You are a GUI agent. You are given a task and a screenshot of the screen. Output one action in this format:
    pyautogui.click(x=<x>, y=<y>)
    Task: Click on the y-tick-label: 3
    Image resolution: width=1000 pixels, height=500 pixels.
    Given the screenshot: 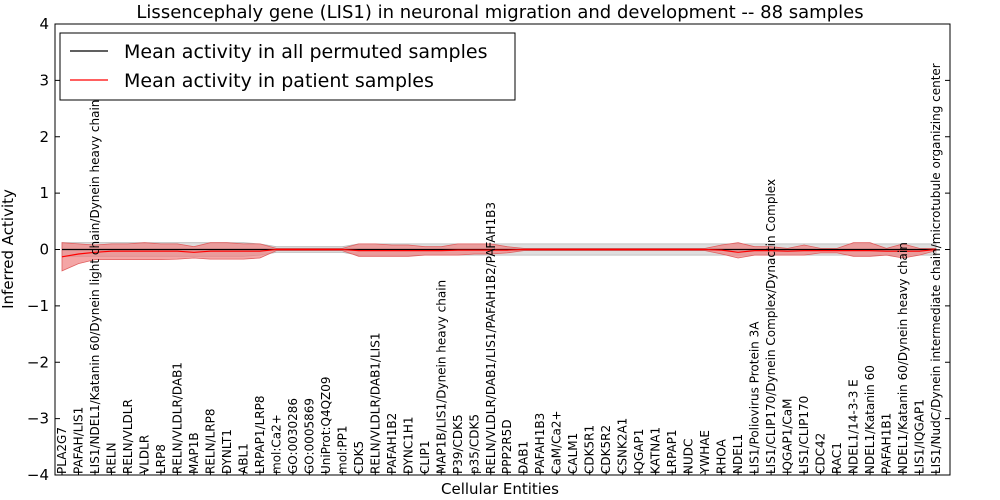 What is the action you would take?
    pyautogui.click(x=44, y=80)
    